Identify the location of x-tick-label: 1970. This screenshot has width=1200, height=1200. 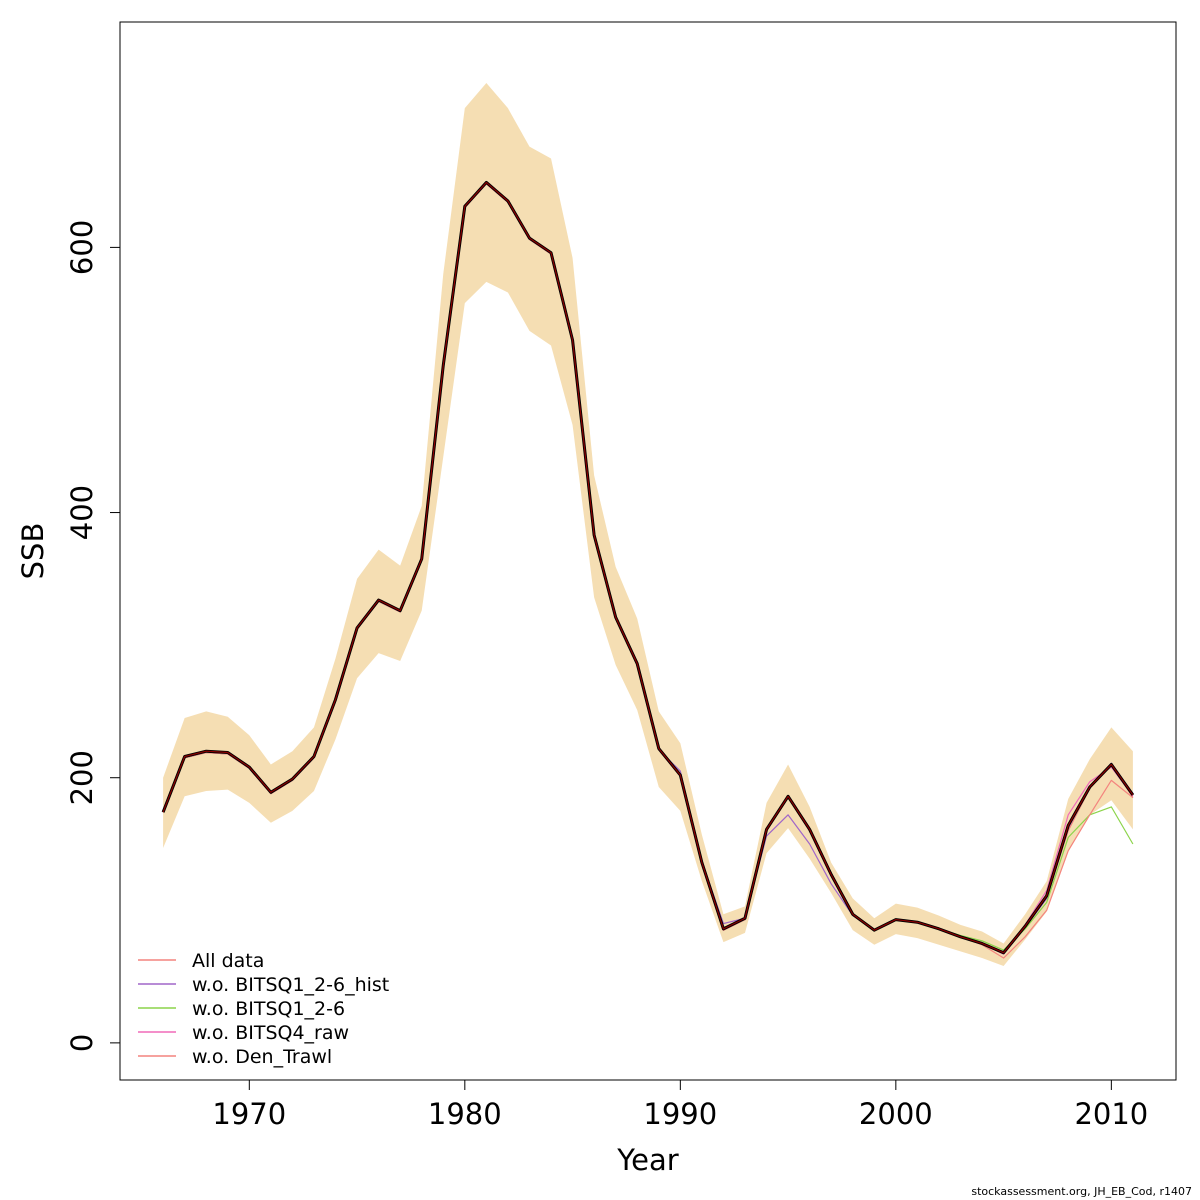
(249, 1114).